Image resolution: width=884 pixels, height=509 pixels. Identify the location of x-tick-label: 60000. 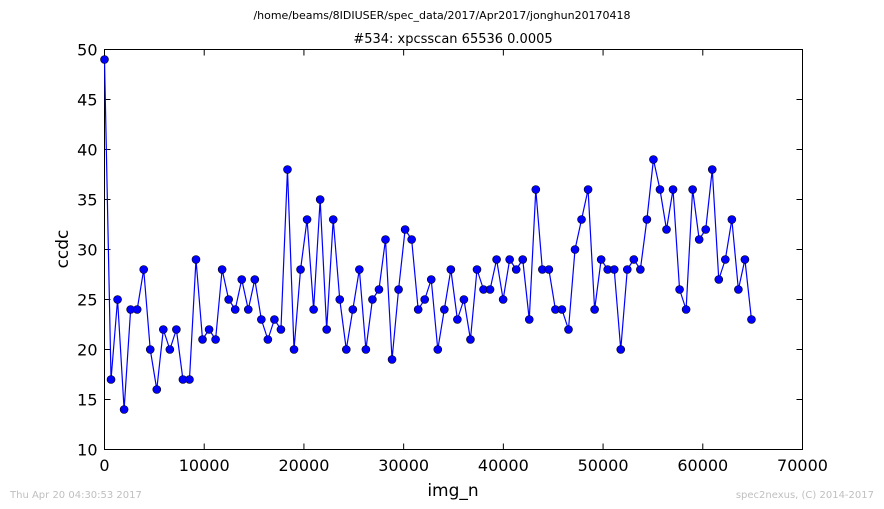
(702, 465).